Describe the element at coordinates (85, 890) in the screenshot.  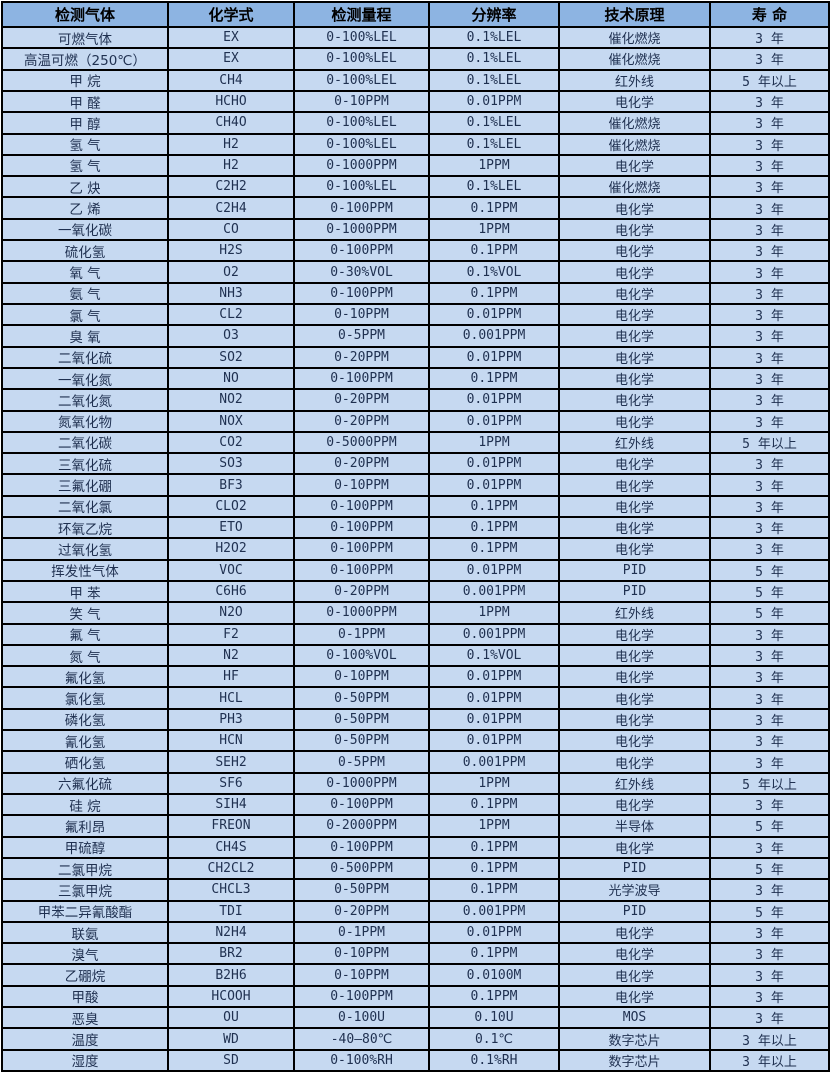
I see `gas-name-cell: 三氯甲烷` at that location.